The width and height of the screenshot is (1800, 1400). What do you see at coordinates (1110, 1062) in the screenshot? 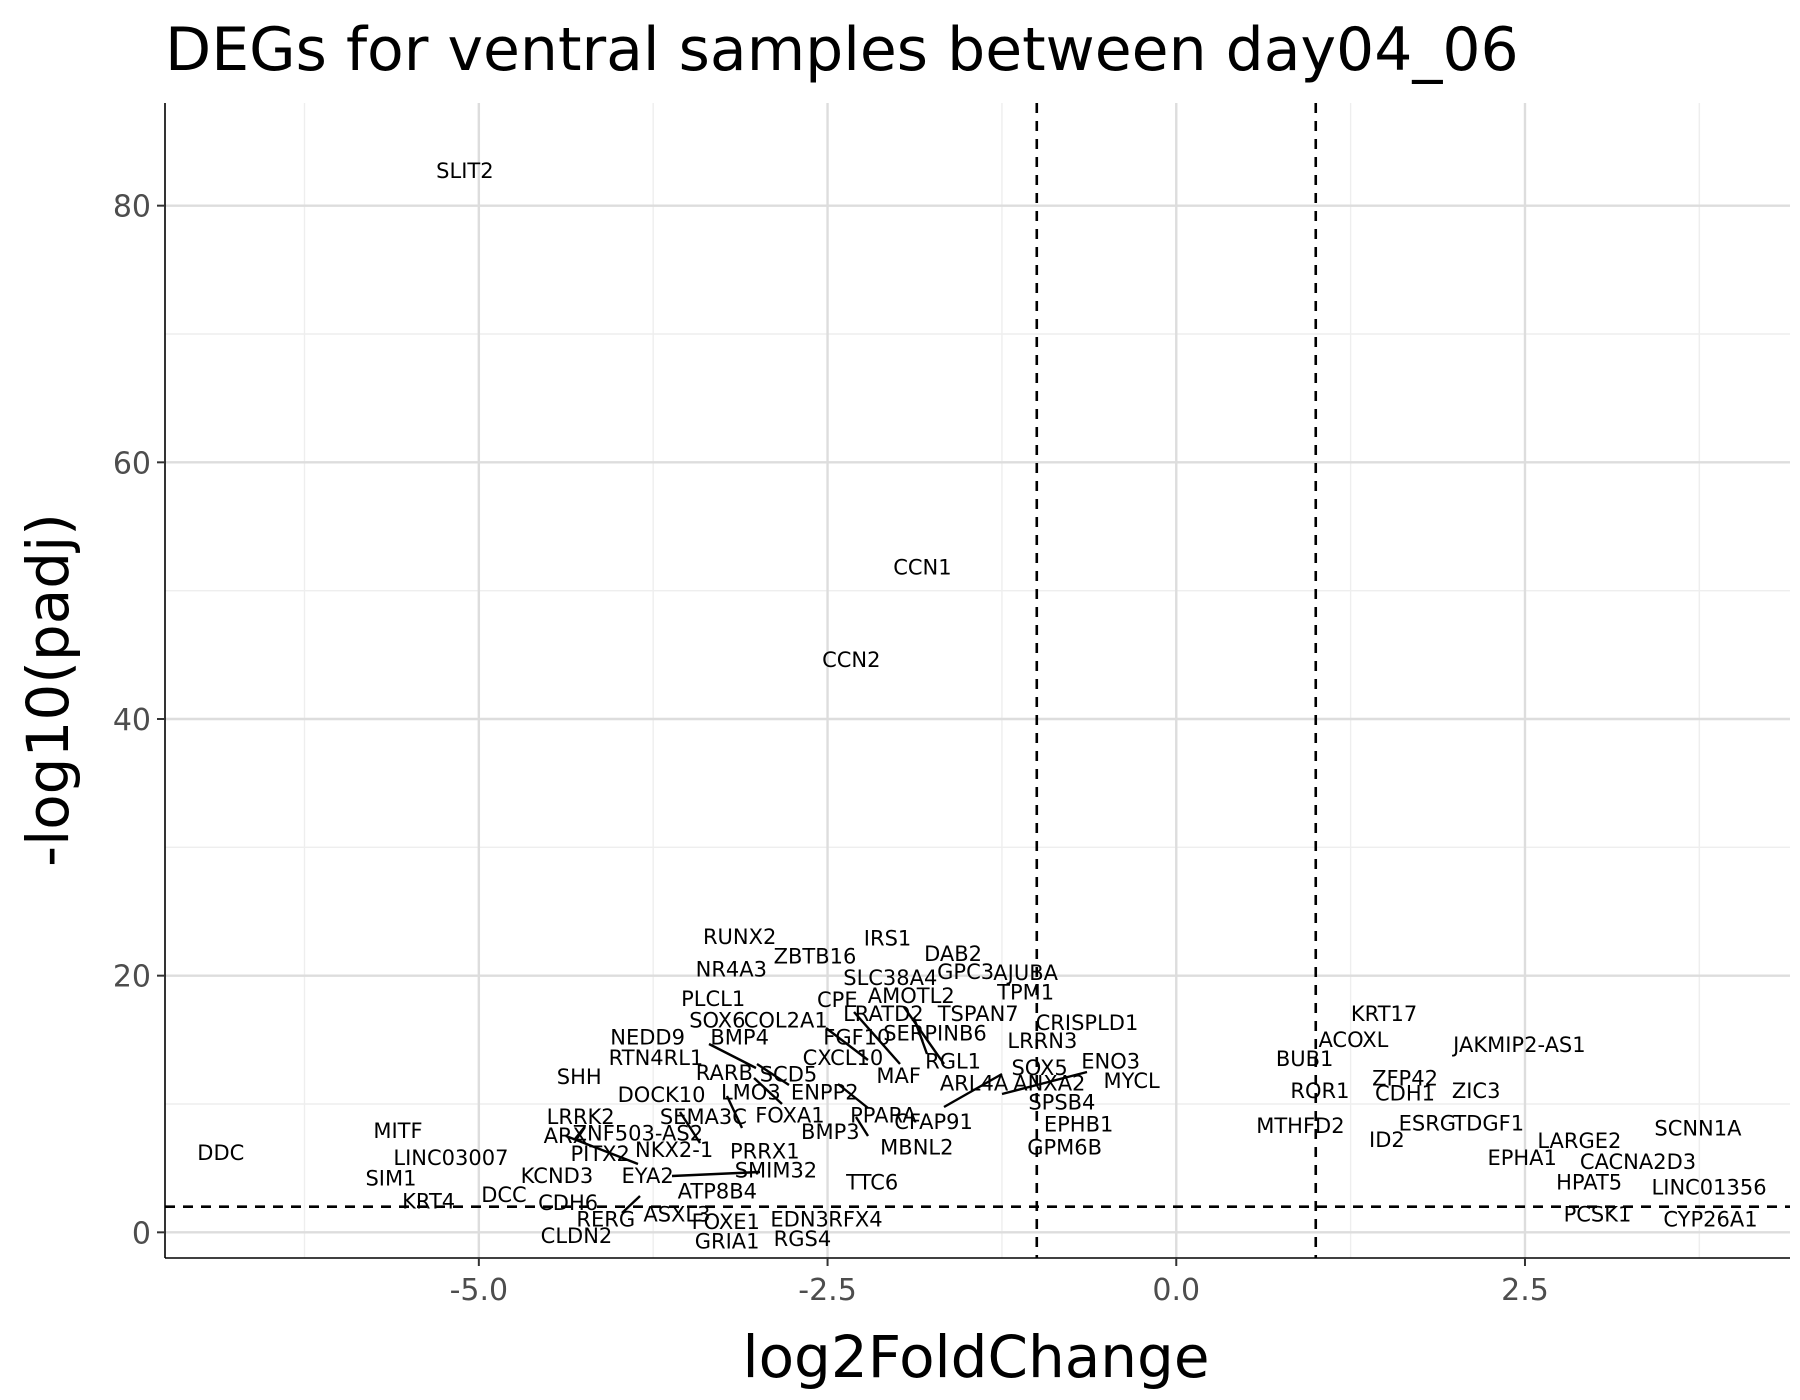
I see `gene-label-eno3: ENO3` at bounding box center [1110, 1062].